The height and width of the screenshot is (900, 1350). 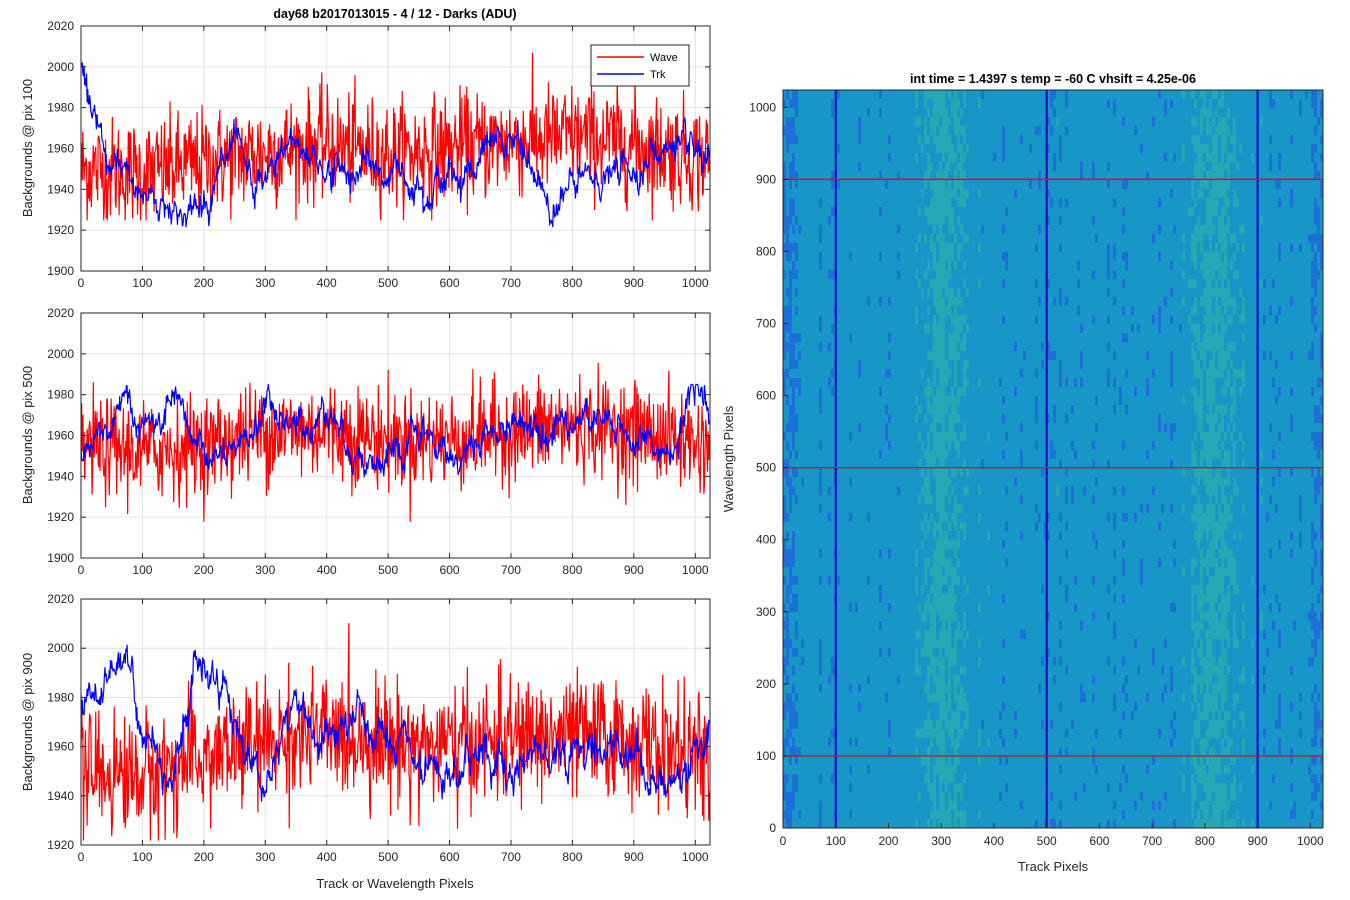 What do you see at coordinates (664, 58) in the screenshot?
I see `legend-label-wave: Wave` at bounding box center [664, 58].